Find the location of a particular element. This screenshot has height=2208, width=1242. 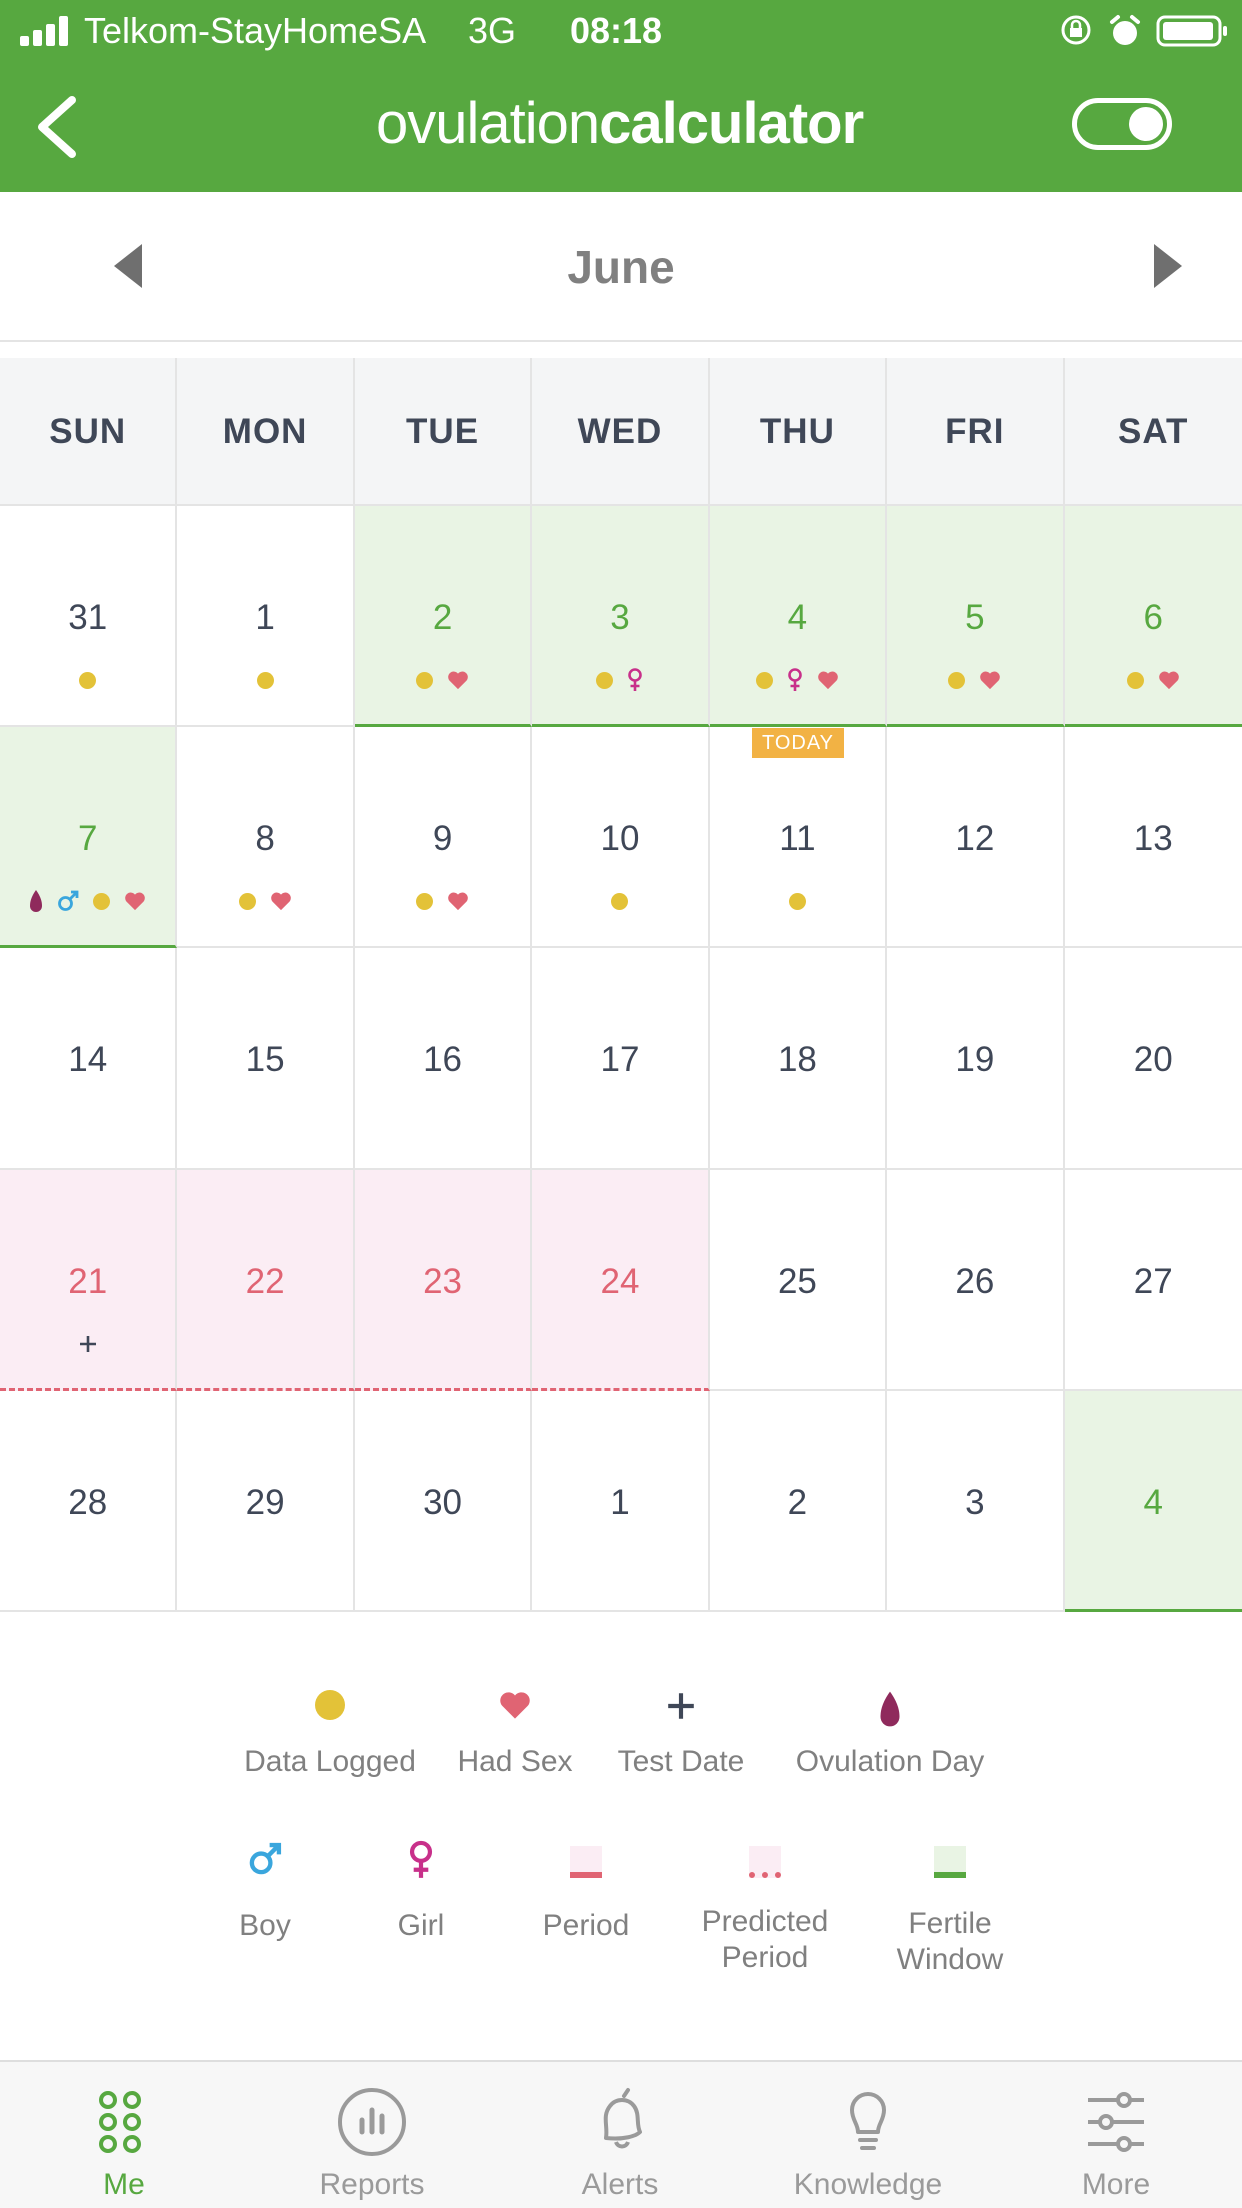

calendar-day-cell: 31 is located at coordinates (89, 617).